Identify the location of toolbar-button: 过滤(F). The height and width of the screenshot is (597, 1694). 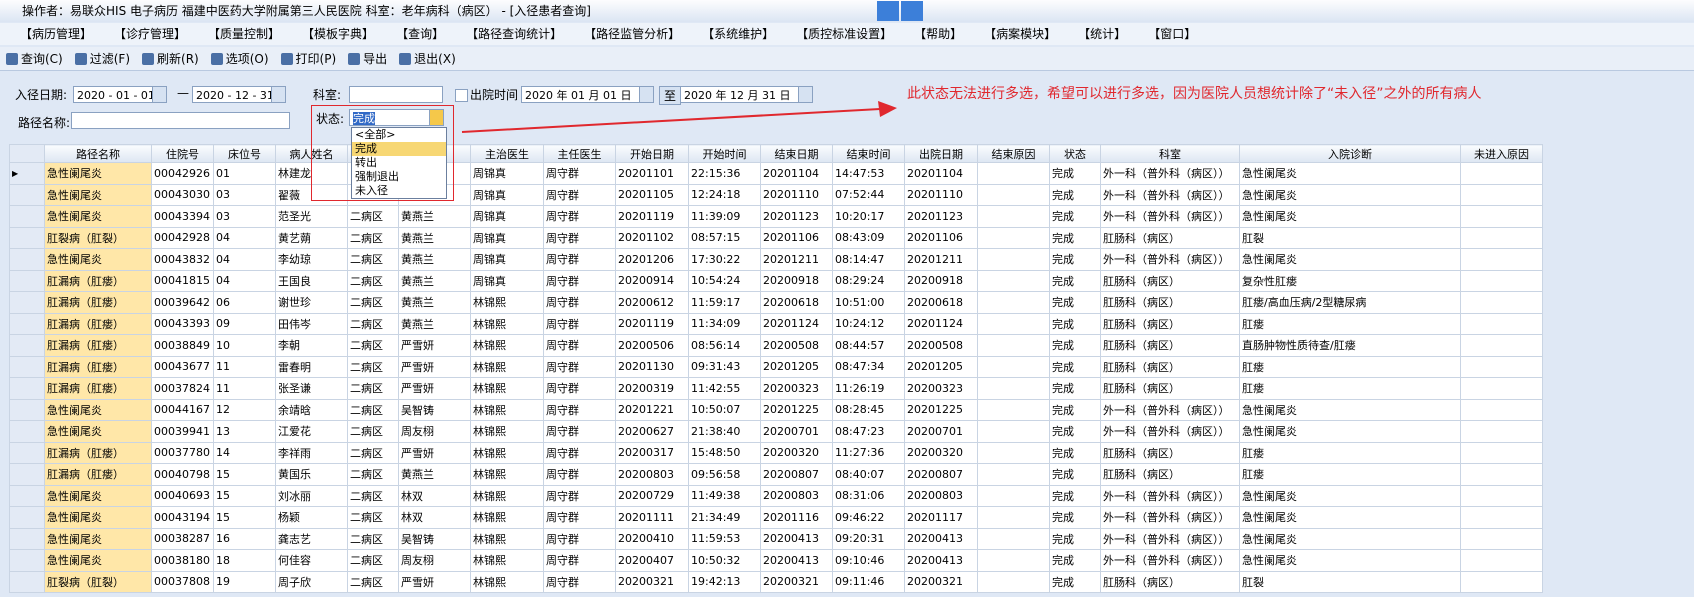
(102, 58).